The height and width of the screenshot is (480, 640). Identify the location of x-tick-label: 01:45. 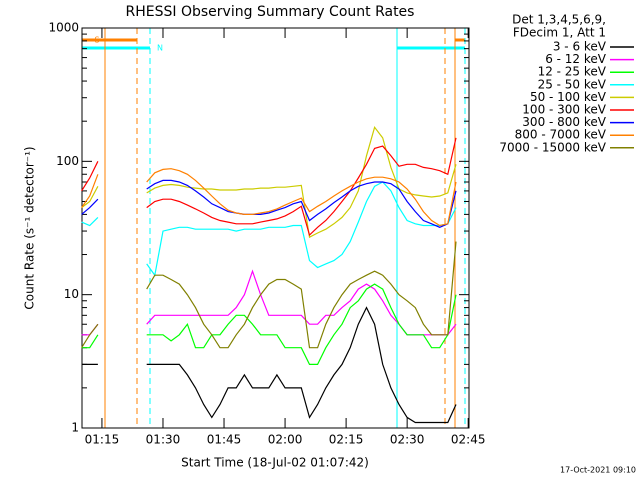
(224, 440).